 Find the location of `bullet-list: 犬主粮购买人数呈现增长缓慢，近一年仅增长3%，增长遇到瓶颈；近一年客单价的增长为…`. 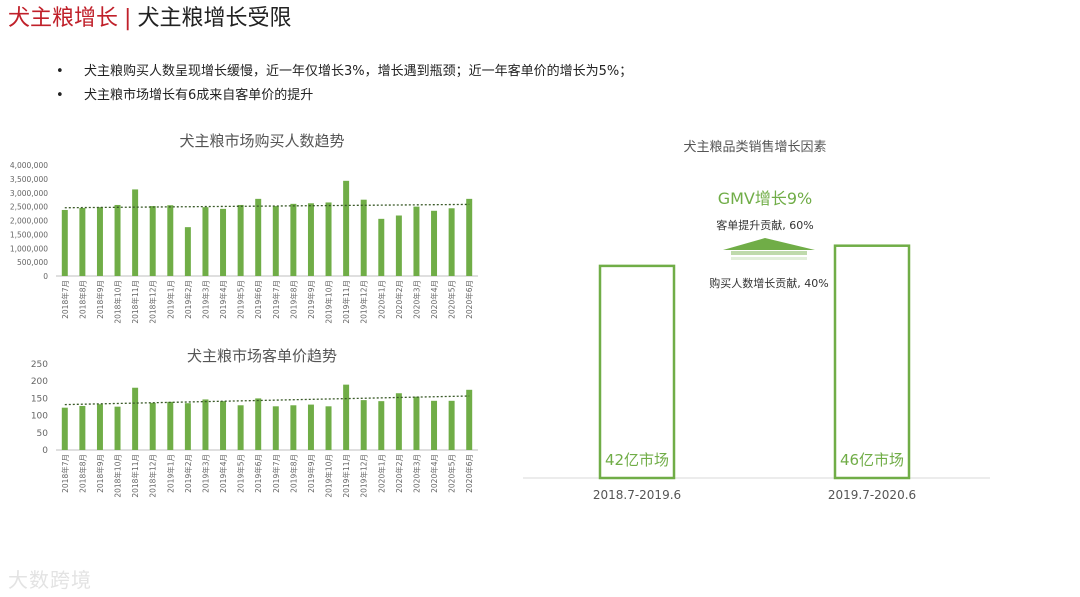

bullet-list: 犬主粮购买人数呈现增长缓慢，近一年仅增长3%，增长遇到瓶颈；近一年客单价的增长为… is located at coordinates (344, 84).